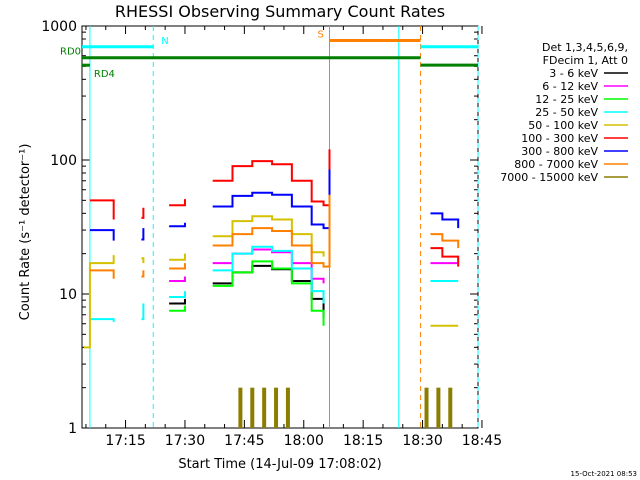 This screenshot has height=480, width=640. Describe the element at coordinates (585, 60) in the screenshot. I see `legend-header-1: FDecim 1, Att 0` at that location.